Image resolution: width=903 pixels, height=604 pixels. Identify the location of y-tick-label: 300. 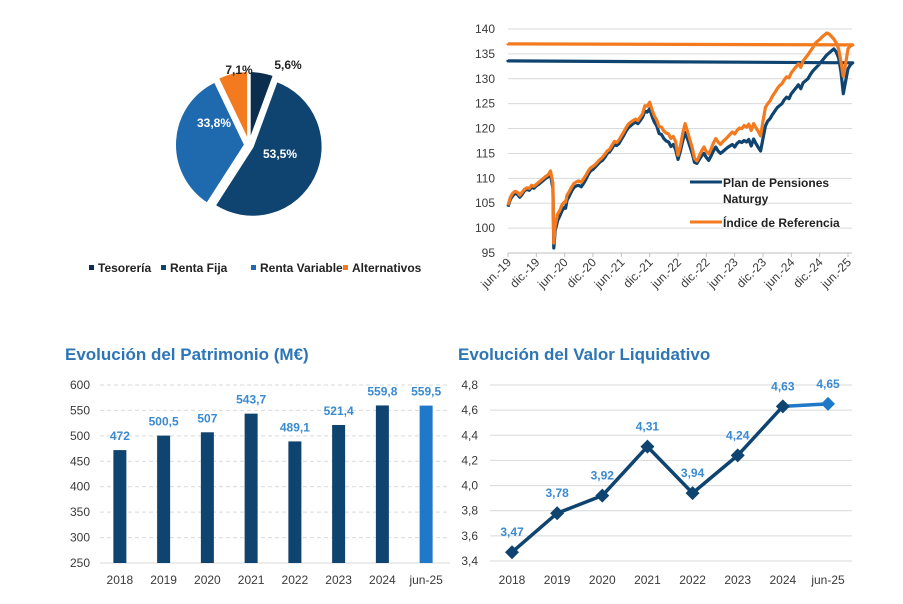
(80, 538).